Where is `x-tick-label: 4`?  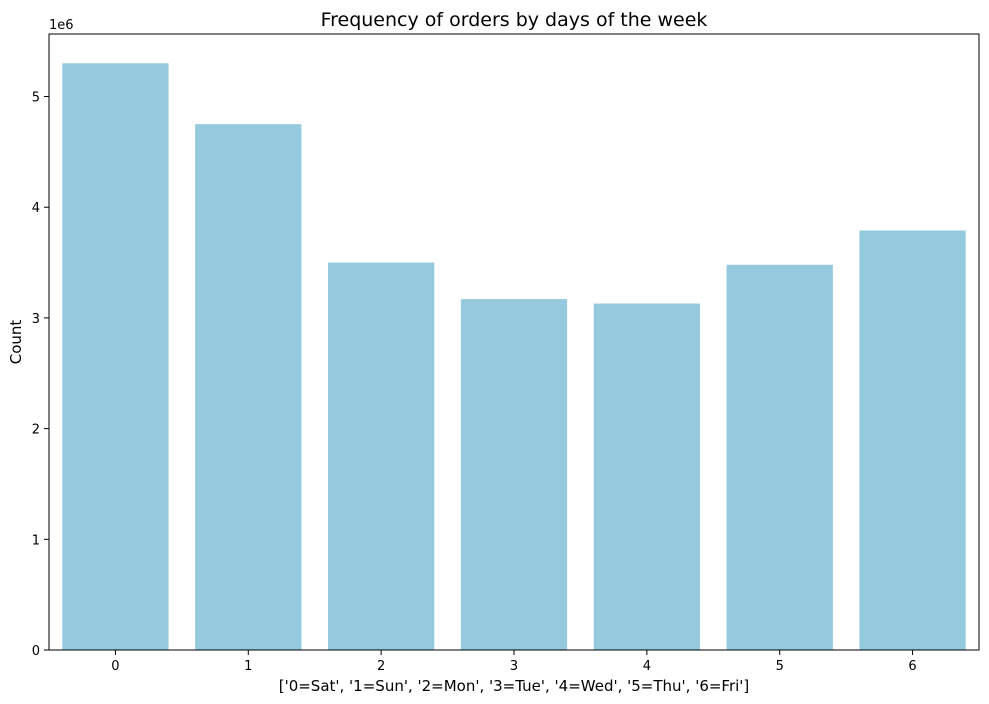
x-tick-label: 4 is located at coordinates (647, 666).